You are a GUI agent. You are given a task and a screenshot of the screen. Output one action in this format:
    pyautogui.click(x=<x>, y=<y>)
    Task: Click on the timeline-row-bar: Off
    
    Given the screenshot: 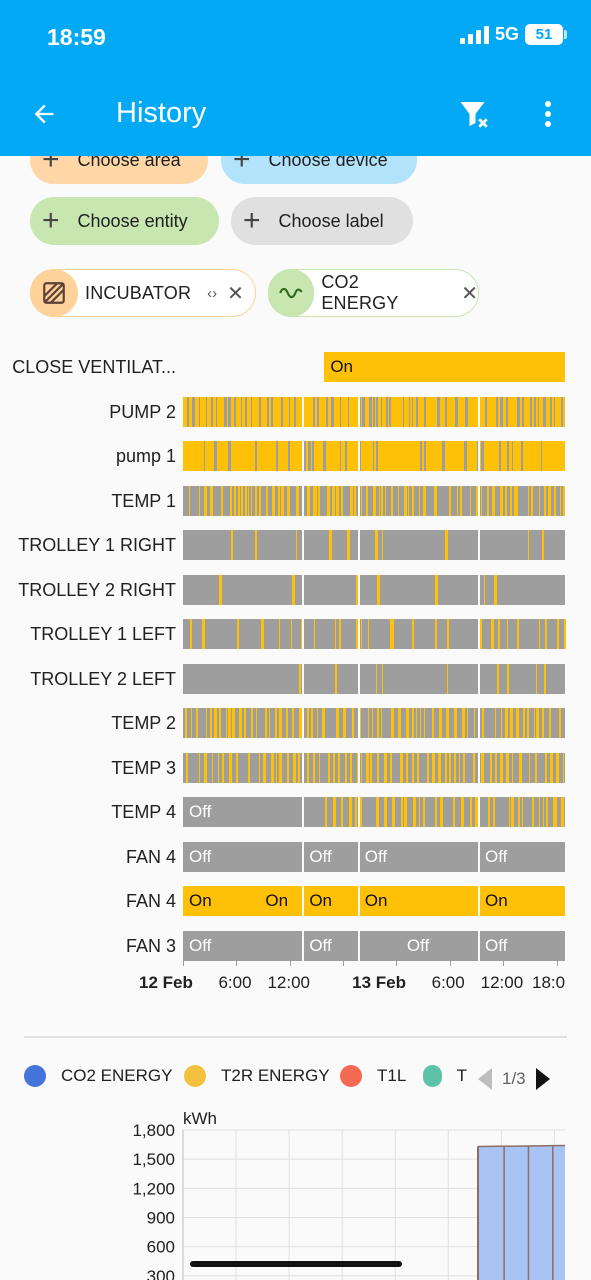 What is the action you would take?
    pyautogui.click(x=374, y=812)
    